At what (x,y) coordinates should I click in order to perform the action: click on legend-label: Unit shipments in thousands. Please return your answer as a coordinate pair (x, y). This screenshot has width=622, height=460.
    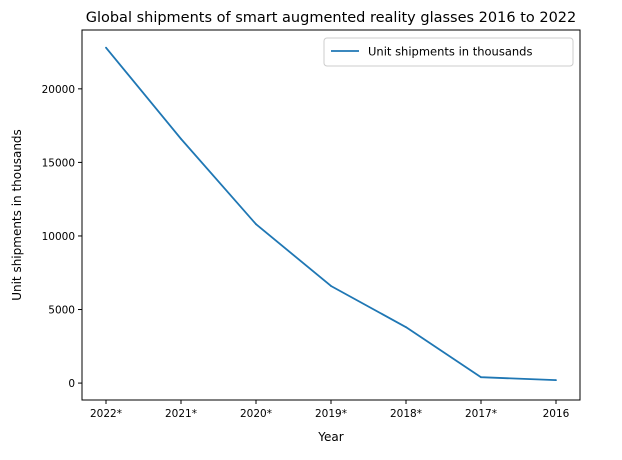
    Looking at the image, I should click on (450, 52).